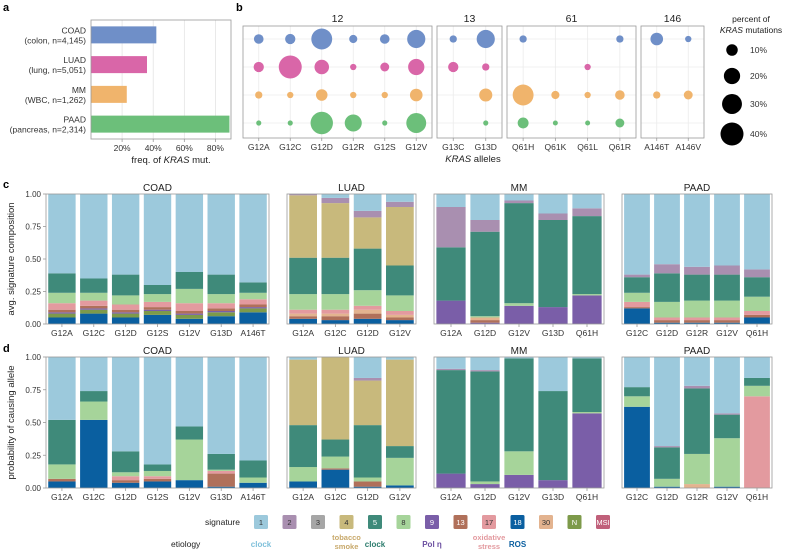 The height and width of the screenshot is (554, 788). What do you see at coordinates (688, 147) in the screenshot?
I see `b-allele-label: A146V` at bounding box center [688, 147].